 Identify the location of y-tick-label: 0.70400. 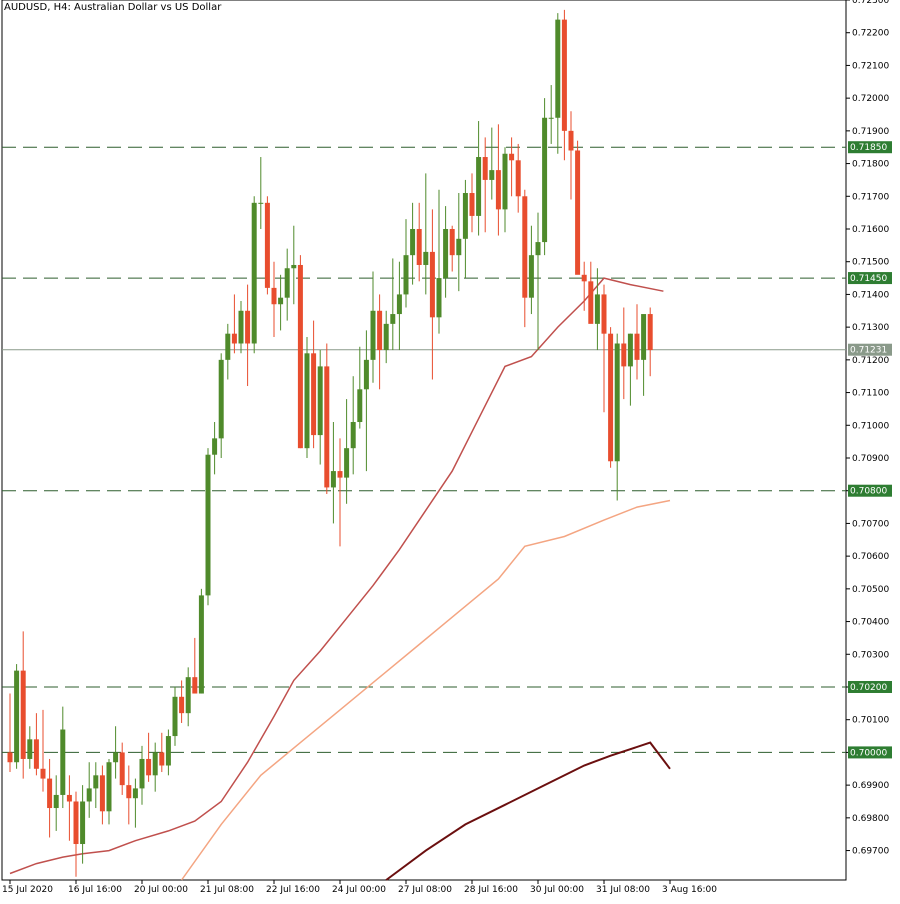
(870, 623).